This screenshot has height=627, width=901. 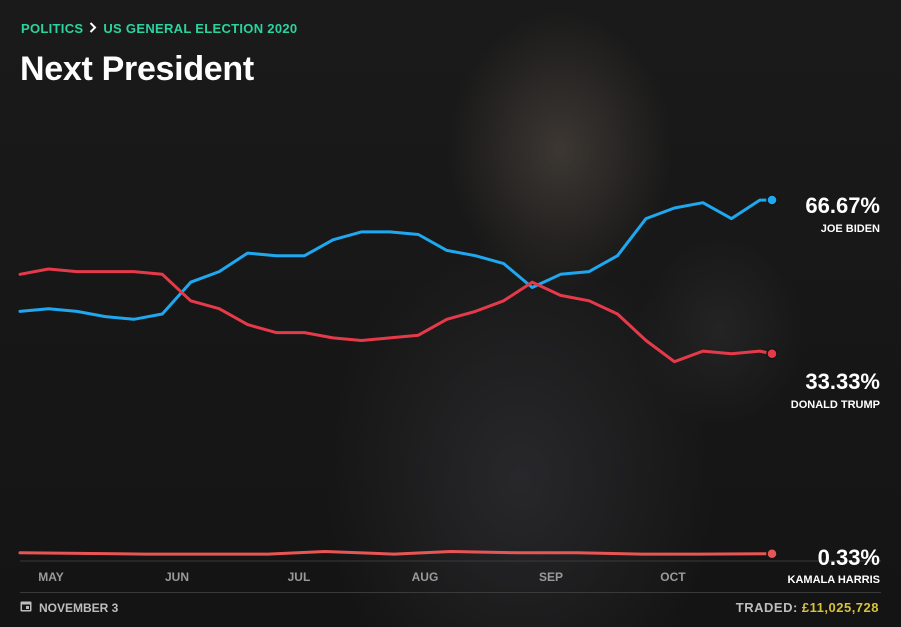 I want to click on traded-amount: £11,025,728, so click(x=840, y=607).